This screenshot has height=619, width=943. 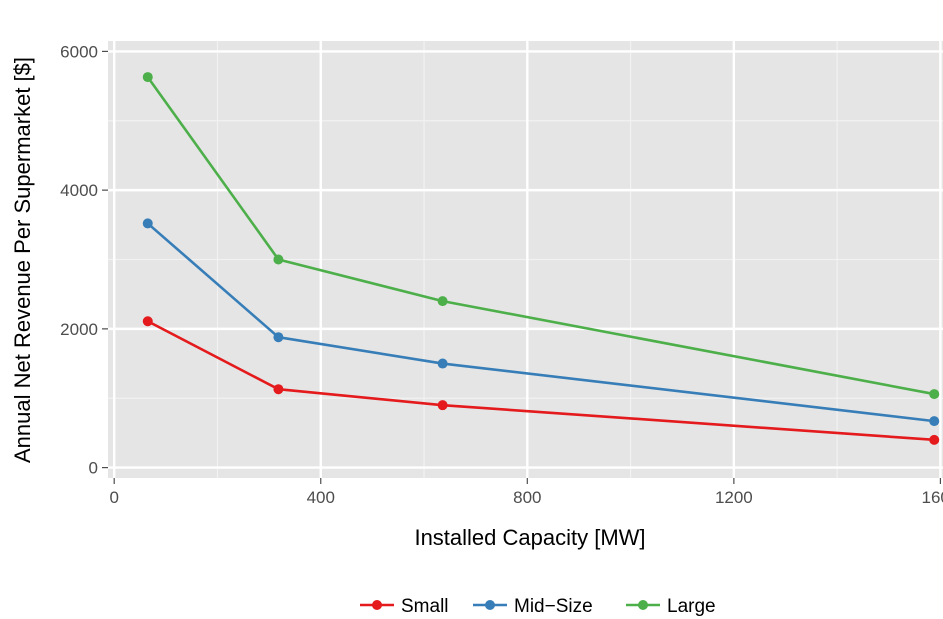 What do you see at coordinates (113, 497) in the screenshot?
I see `x-tick-label: 0` at bounding box center [113, 497].